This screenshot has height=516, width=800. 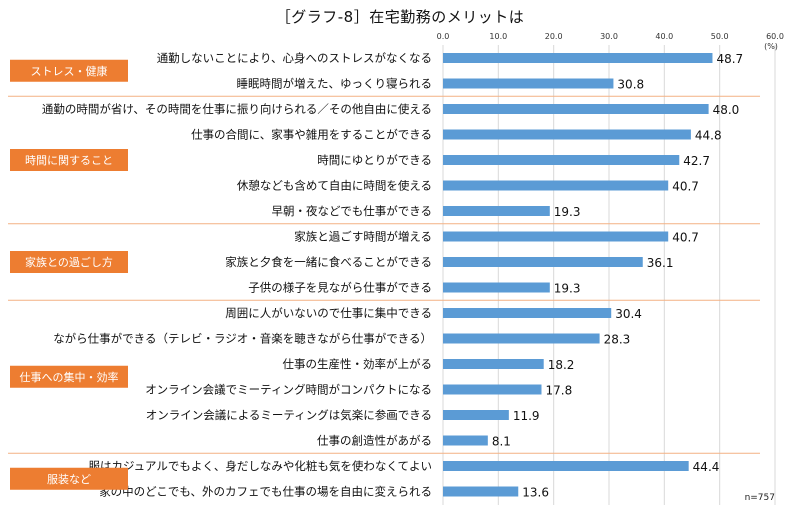 I want to click on x-tick-label: 40.0, so click(x=664, y=36).